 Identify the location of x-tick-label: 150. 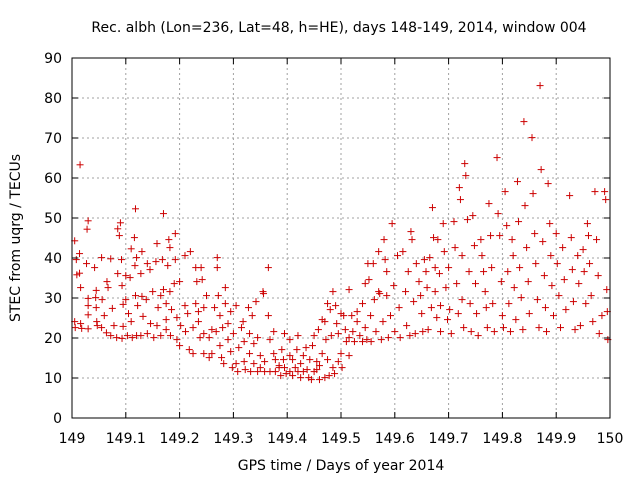
(610, 439).